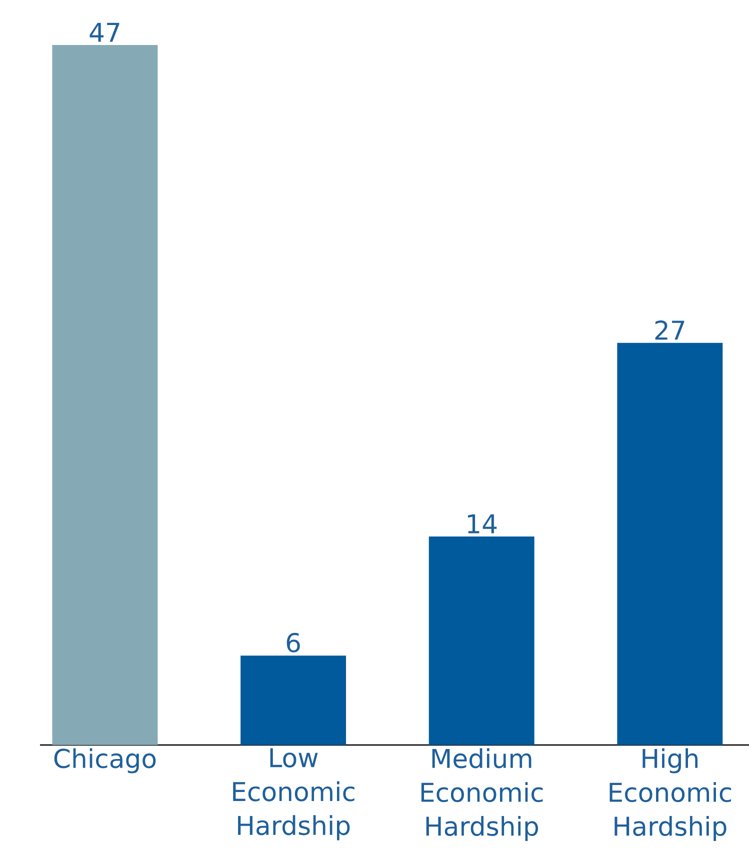  What do you see at coordinates (293, 642) in the screenshot?
I see `data-label: 6` at bounding box center [293, 642].